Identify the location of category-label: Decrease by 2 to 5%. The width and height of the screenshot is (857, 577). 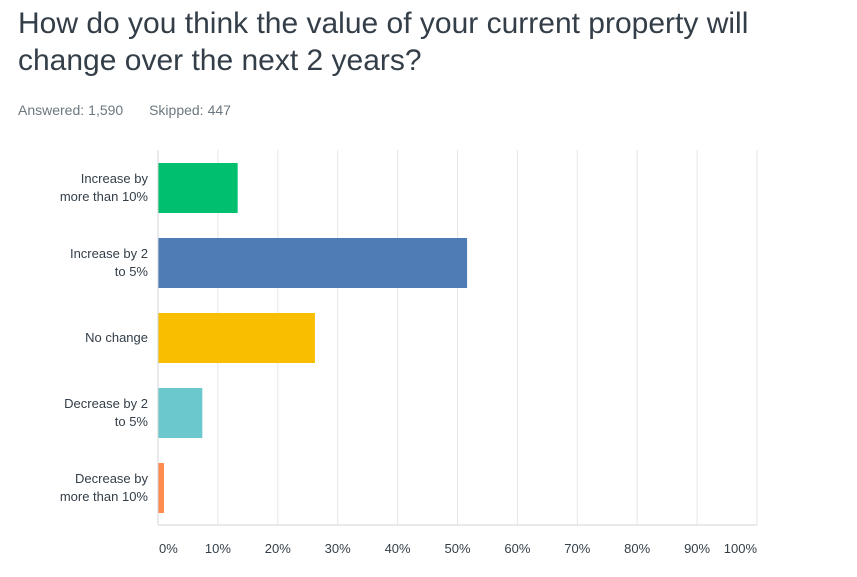
(106, 412).